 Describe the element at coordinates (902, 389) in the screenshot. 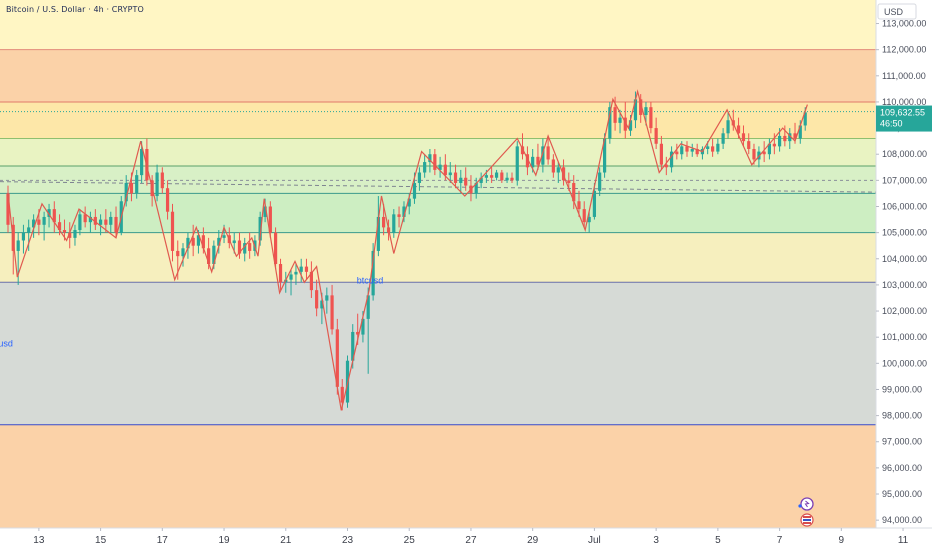

I see `price-tick-label: 99,000.00` at that location.